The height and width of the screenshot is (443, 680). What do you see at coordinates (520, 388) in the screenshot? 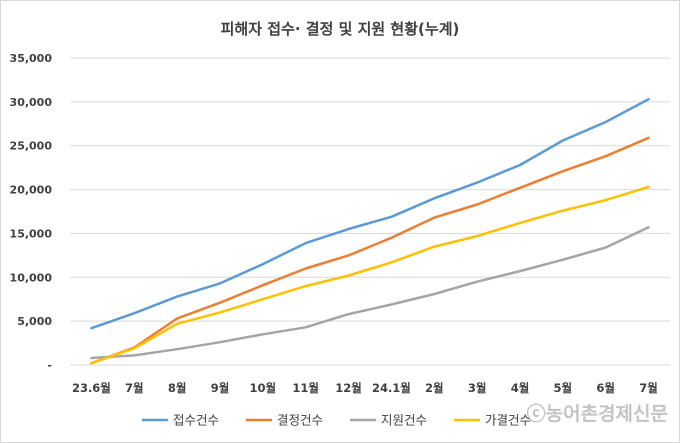
I see `x-tick-label: 4월` at bounding box center [520, 388].